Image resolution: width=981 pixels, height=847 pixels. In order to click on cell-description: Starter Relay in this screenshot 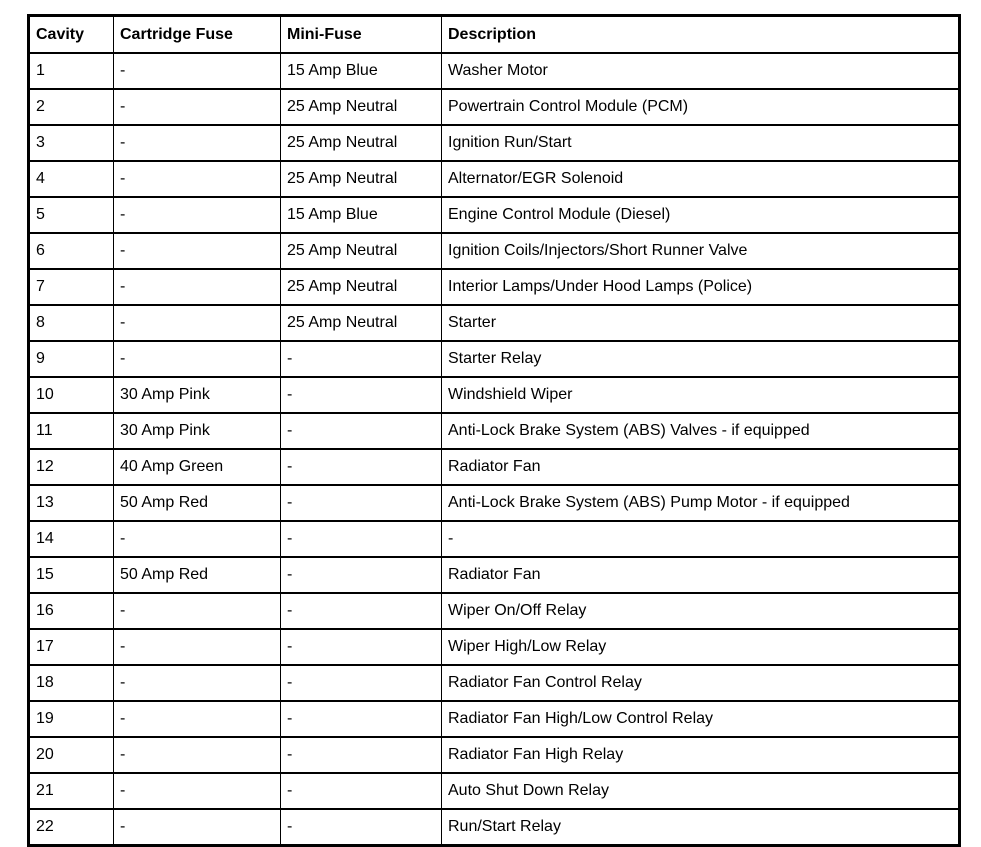, I will do `click(700, 359)`.